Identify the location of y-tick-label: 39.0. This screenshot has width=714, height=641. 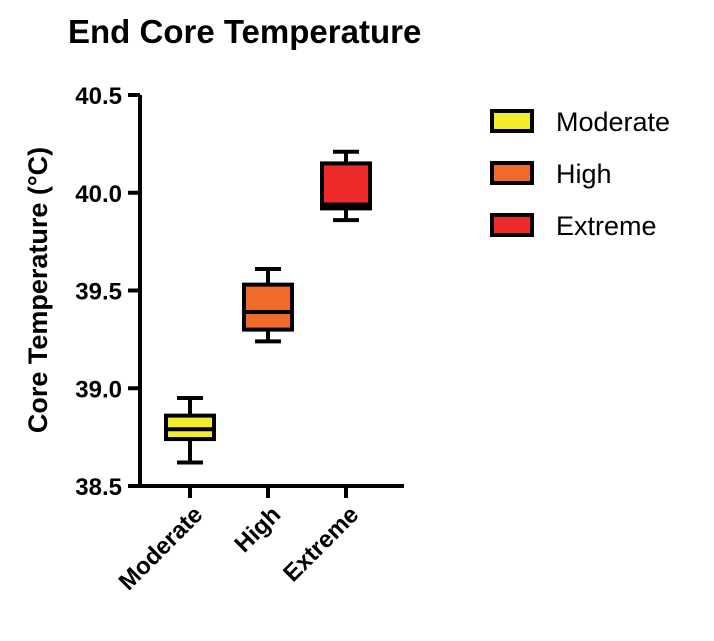
(98, 389).